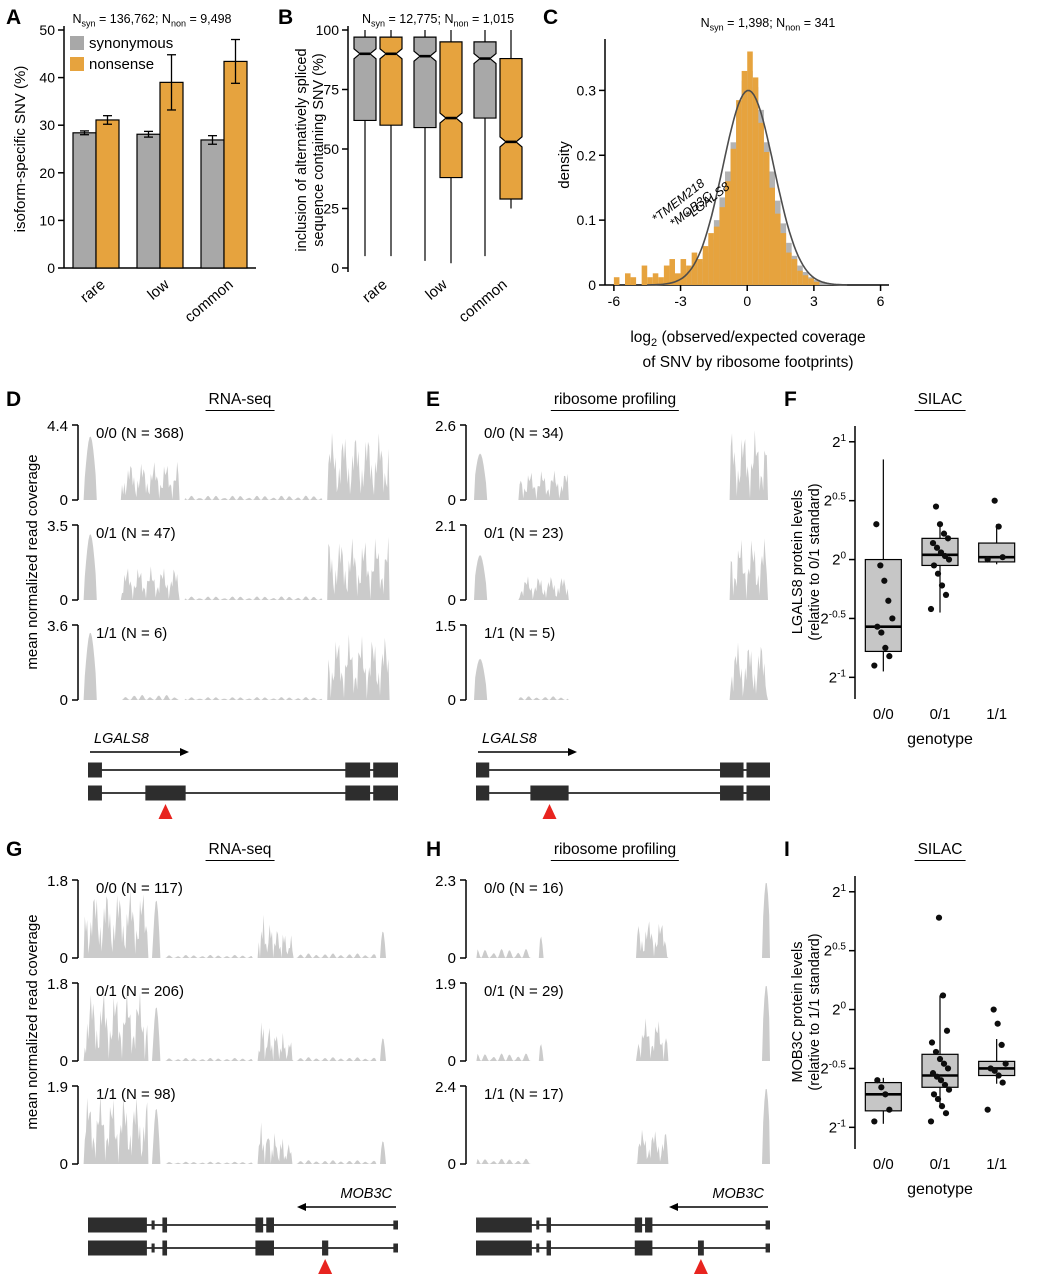 Image resolution: width=1041 pixels, height=1280 pixels. What do you see at coordinates (615, 851) in the screenshot?
I see `panel-h-header: ribosome profiling` at bounding box center [615, 851].